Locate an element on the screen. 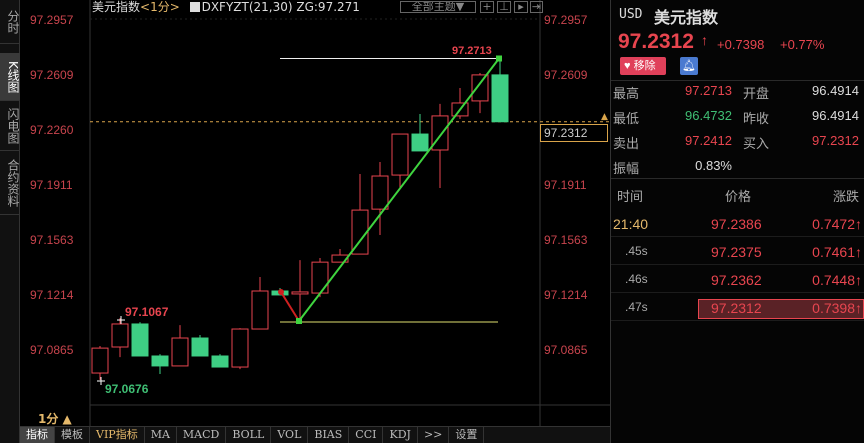 The width and height of the screenshot is (864, 443). up-arrow-icon: ↑ is located at coordinates (704, 40).